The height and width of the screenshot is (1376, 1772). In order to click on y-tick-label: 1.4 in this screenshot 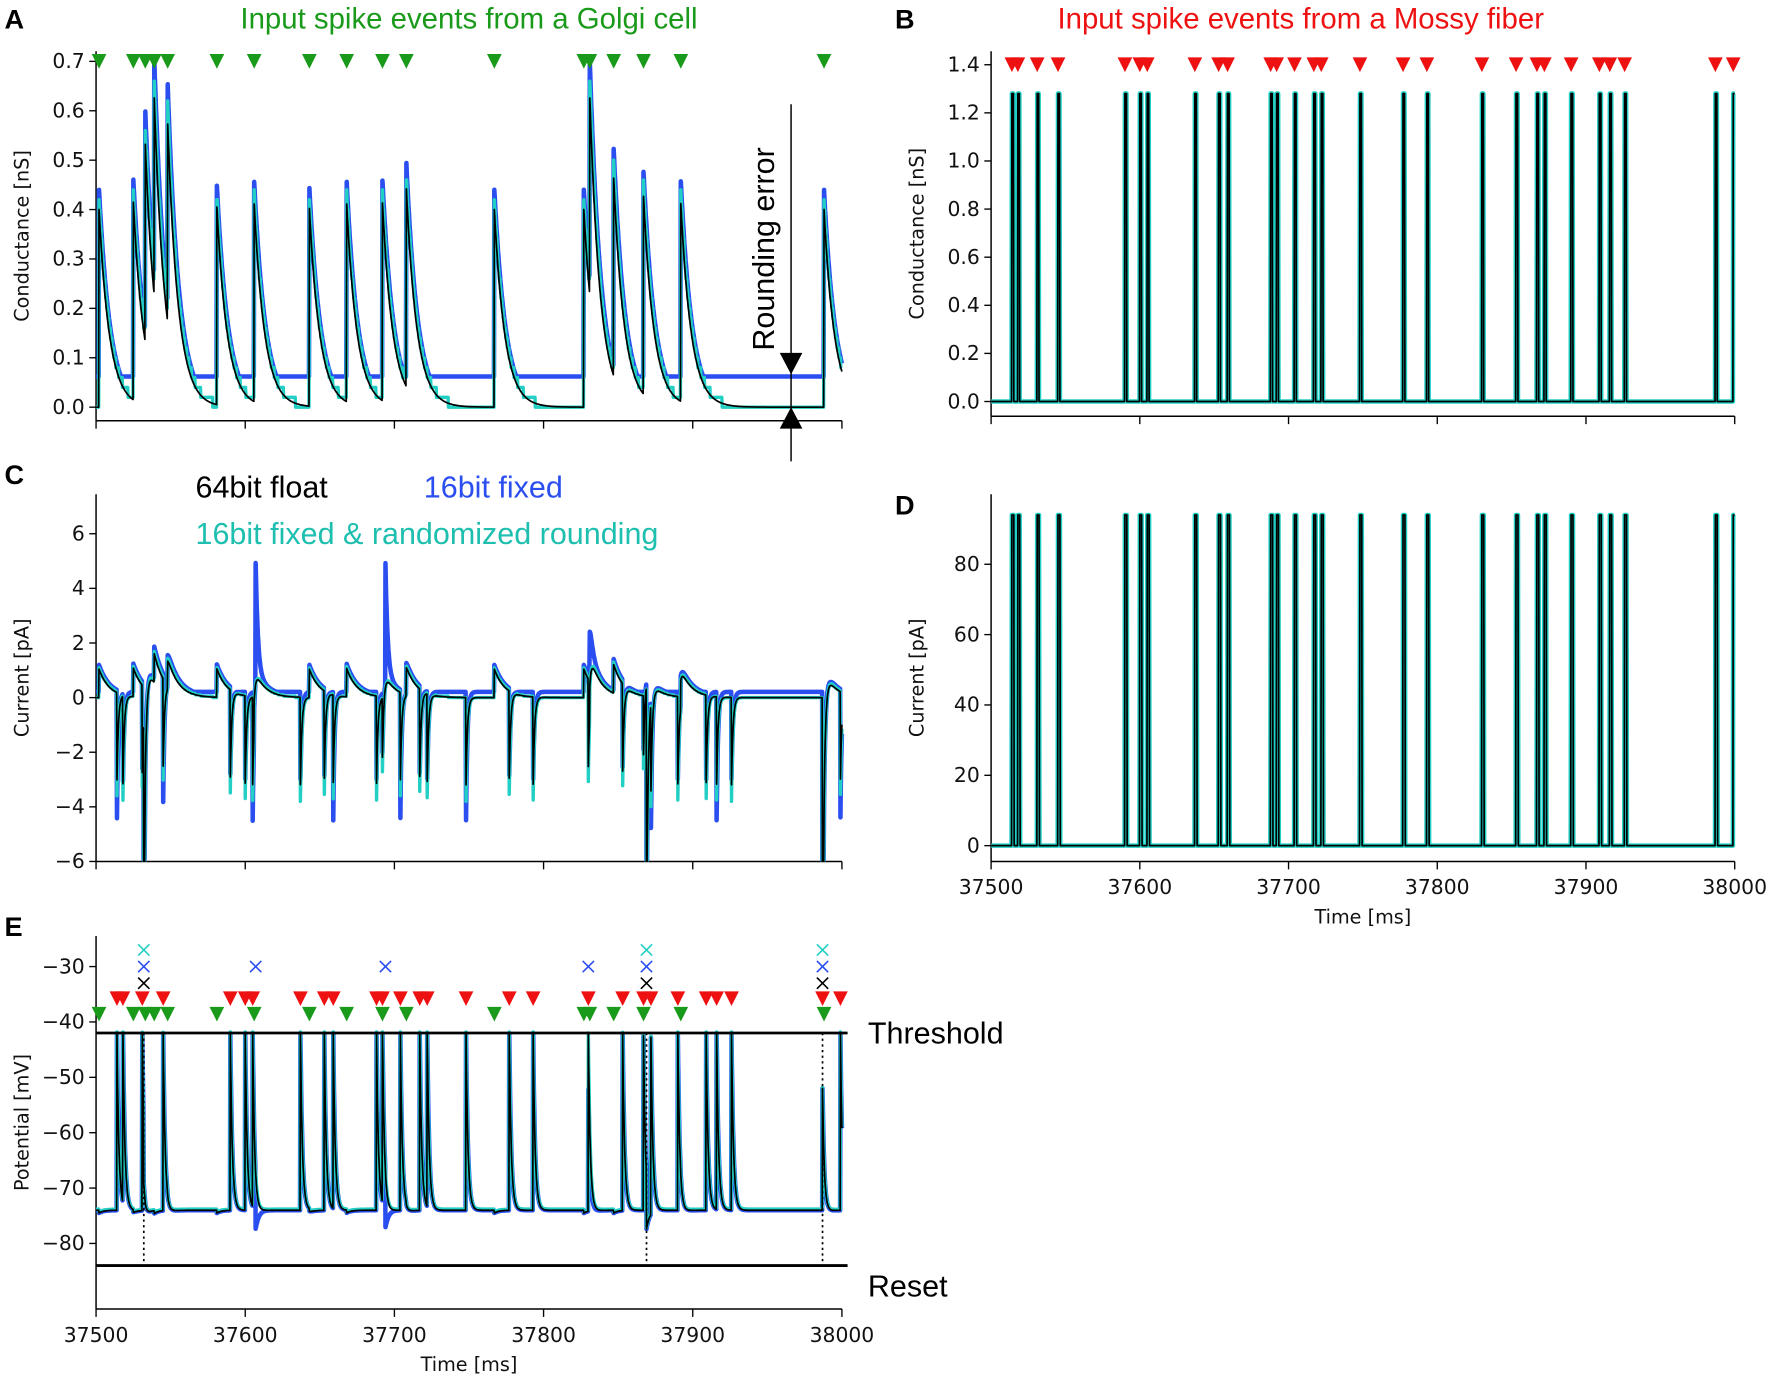, I will do `click(963, 65)`.